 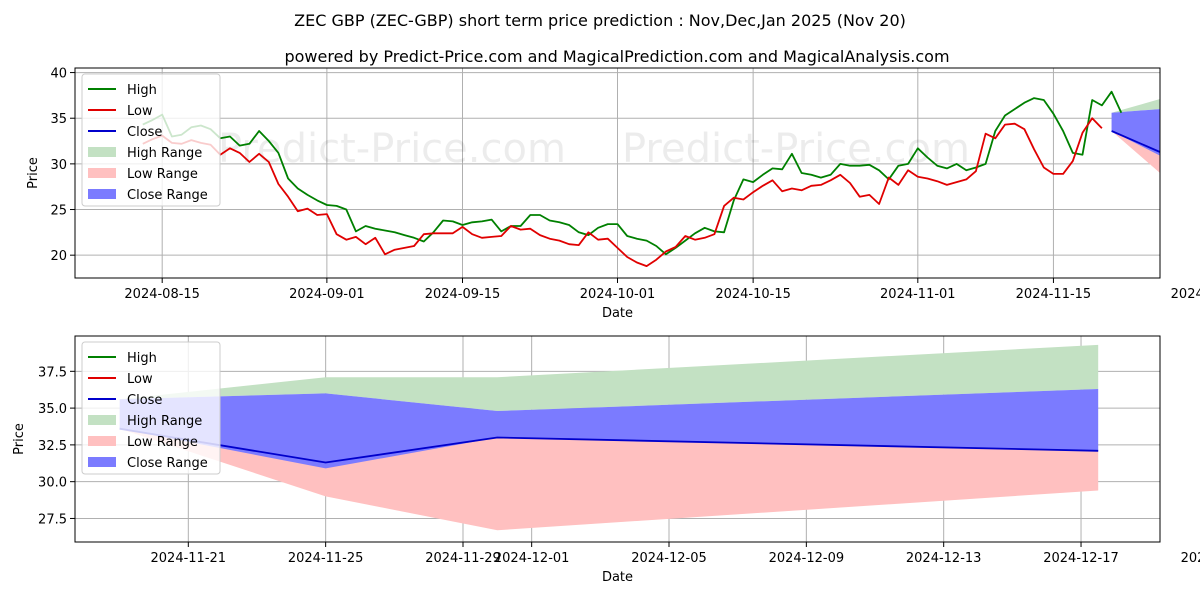 I want to click on y-tick-label: 20, so click(x=58, y=256).